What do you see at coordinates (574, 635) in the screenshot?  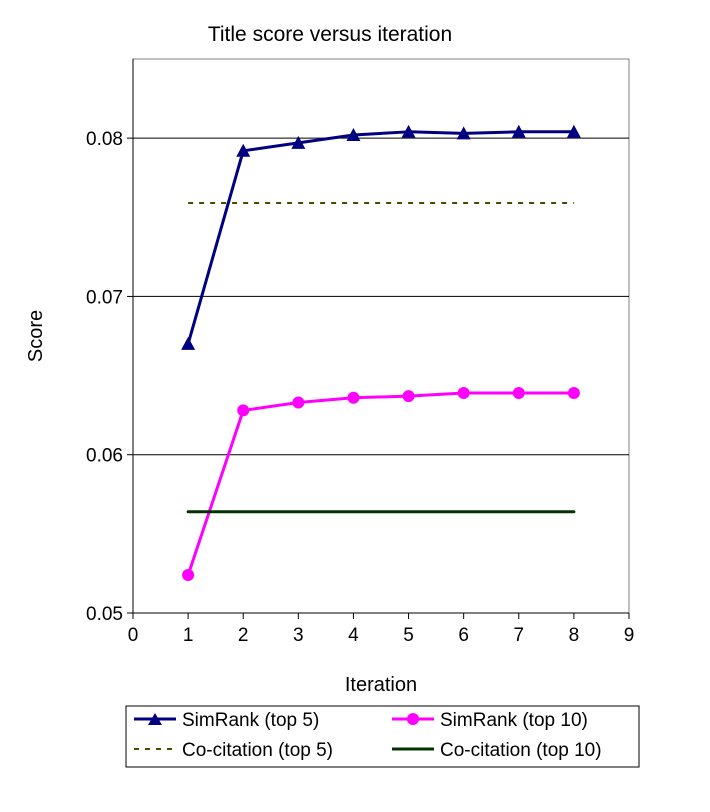 I see `x-tick-label: 8` at bounding box center [574, 635].